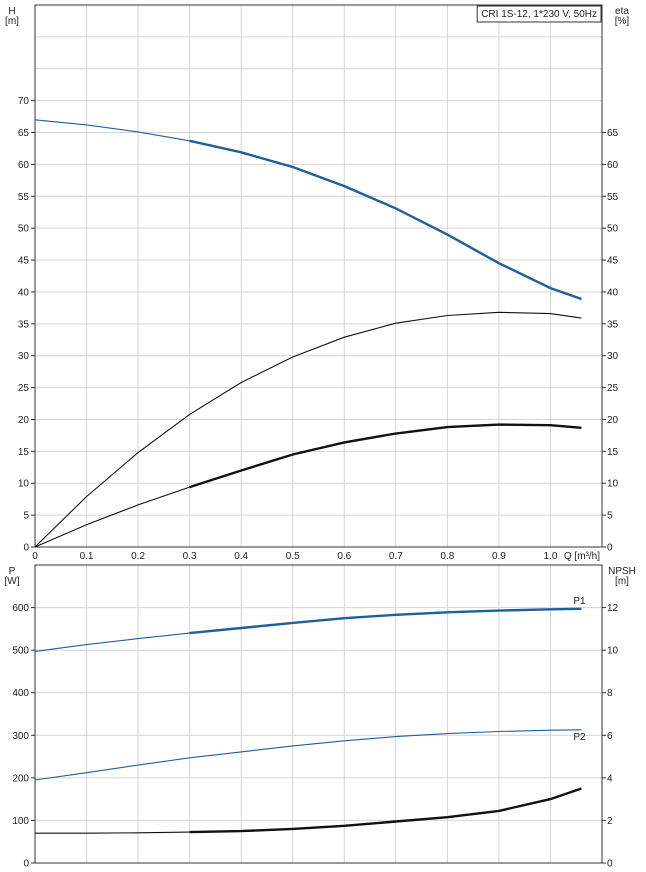 The width and height of the screenshot is (646, 872). Describe the element at coordinates (20, 608) in the screenshot. I see `y-left-tick-label: 600` at that location.